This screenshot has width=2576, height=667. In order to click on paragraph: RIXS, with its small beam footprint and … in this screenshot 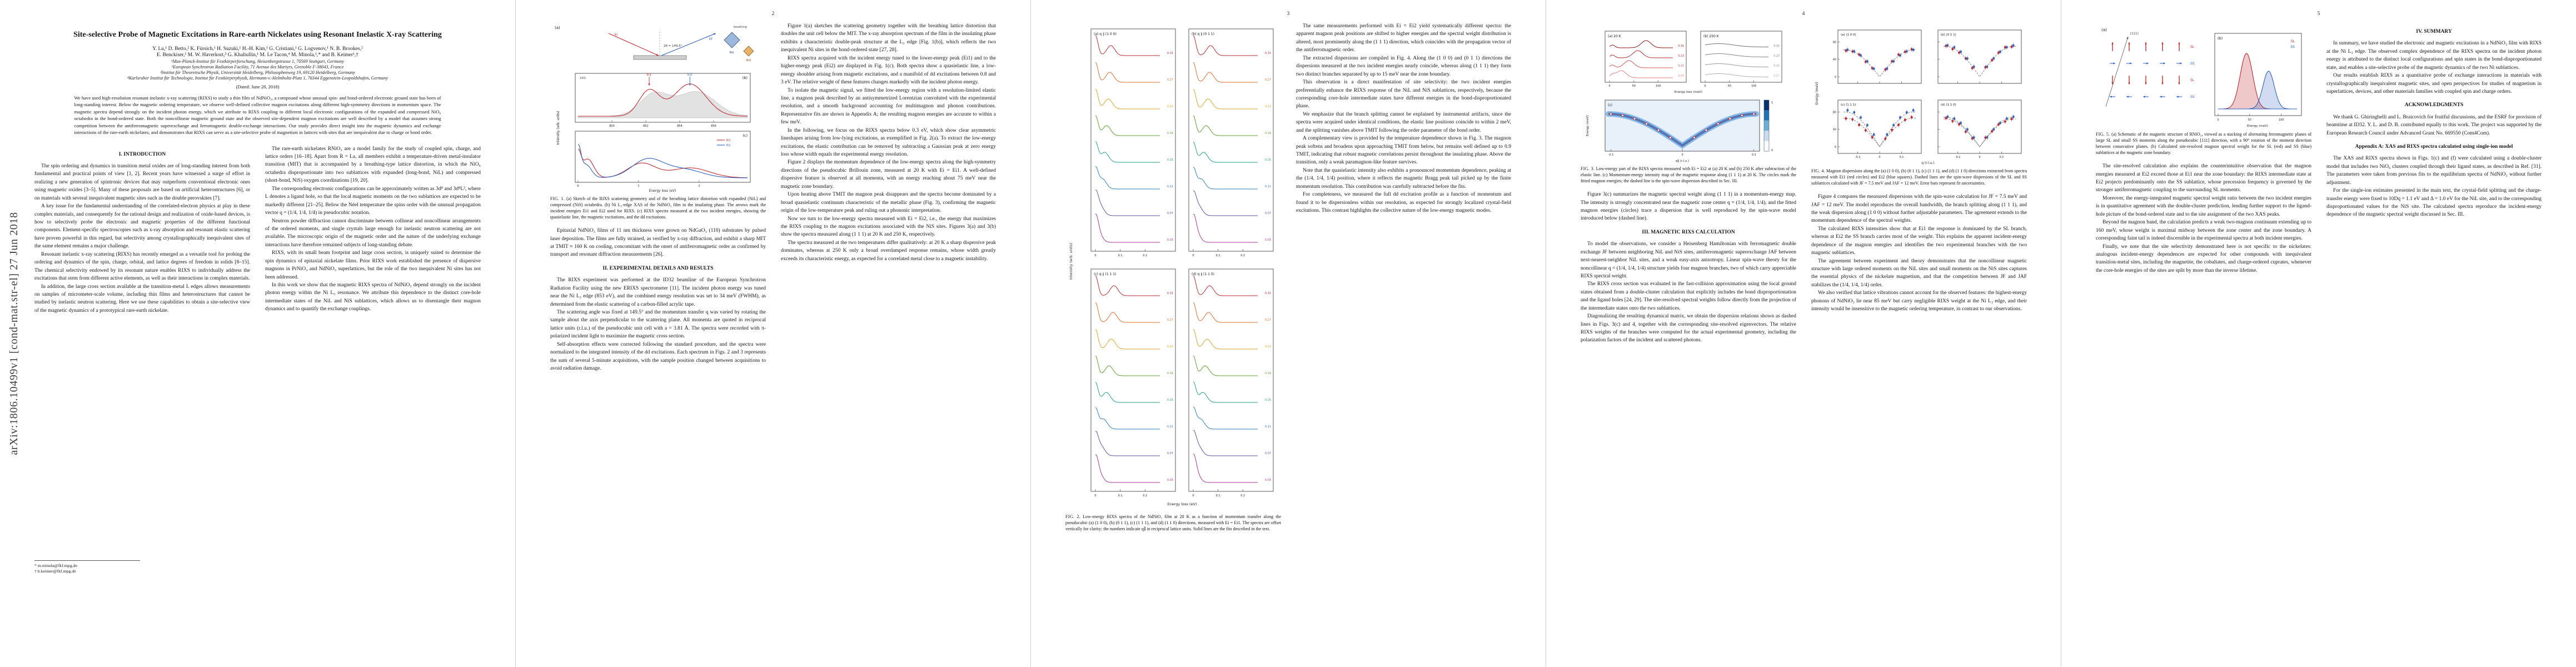, I will do `click(373, 265)`.